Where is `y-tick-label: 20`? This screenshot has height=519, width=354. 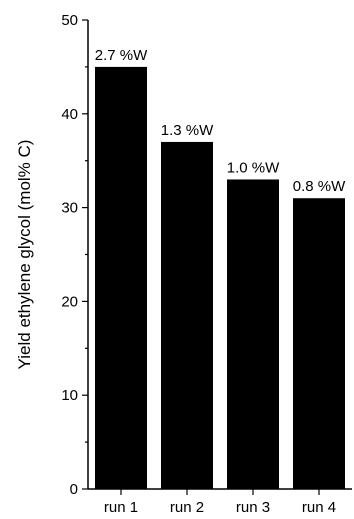 y-tick-label: 20 is located at coordinates (69, 301).